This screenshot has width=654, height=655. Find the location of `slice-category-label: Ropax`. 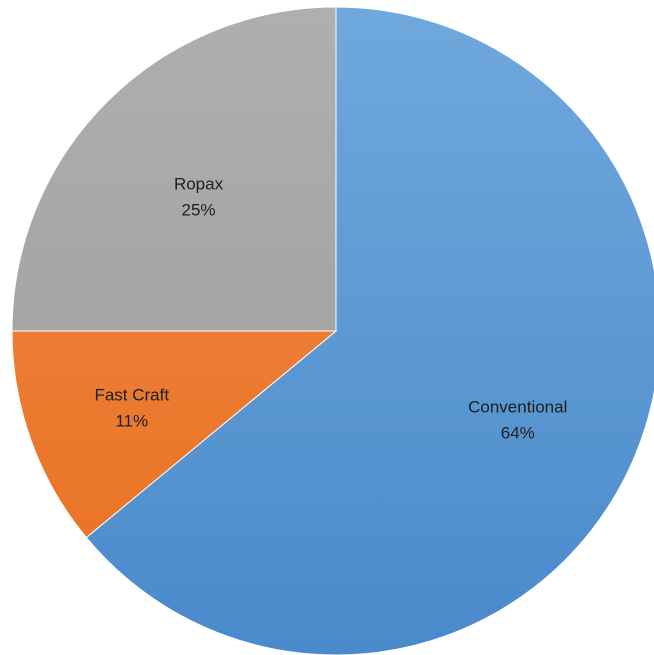

slice-category-label: Ropax is located at coordinates (199, 184).